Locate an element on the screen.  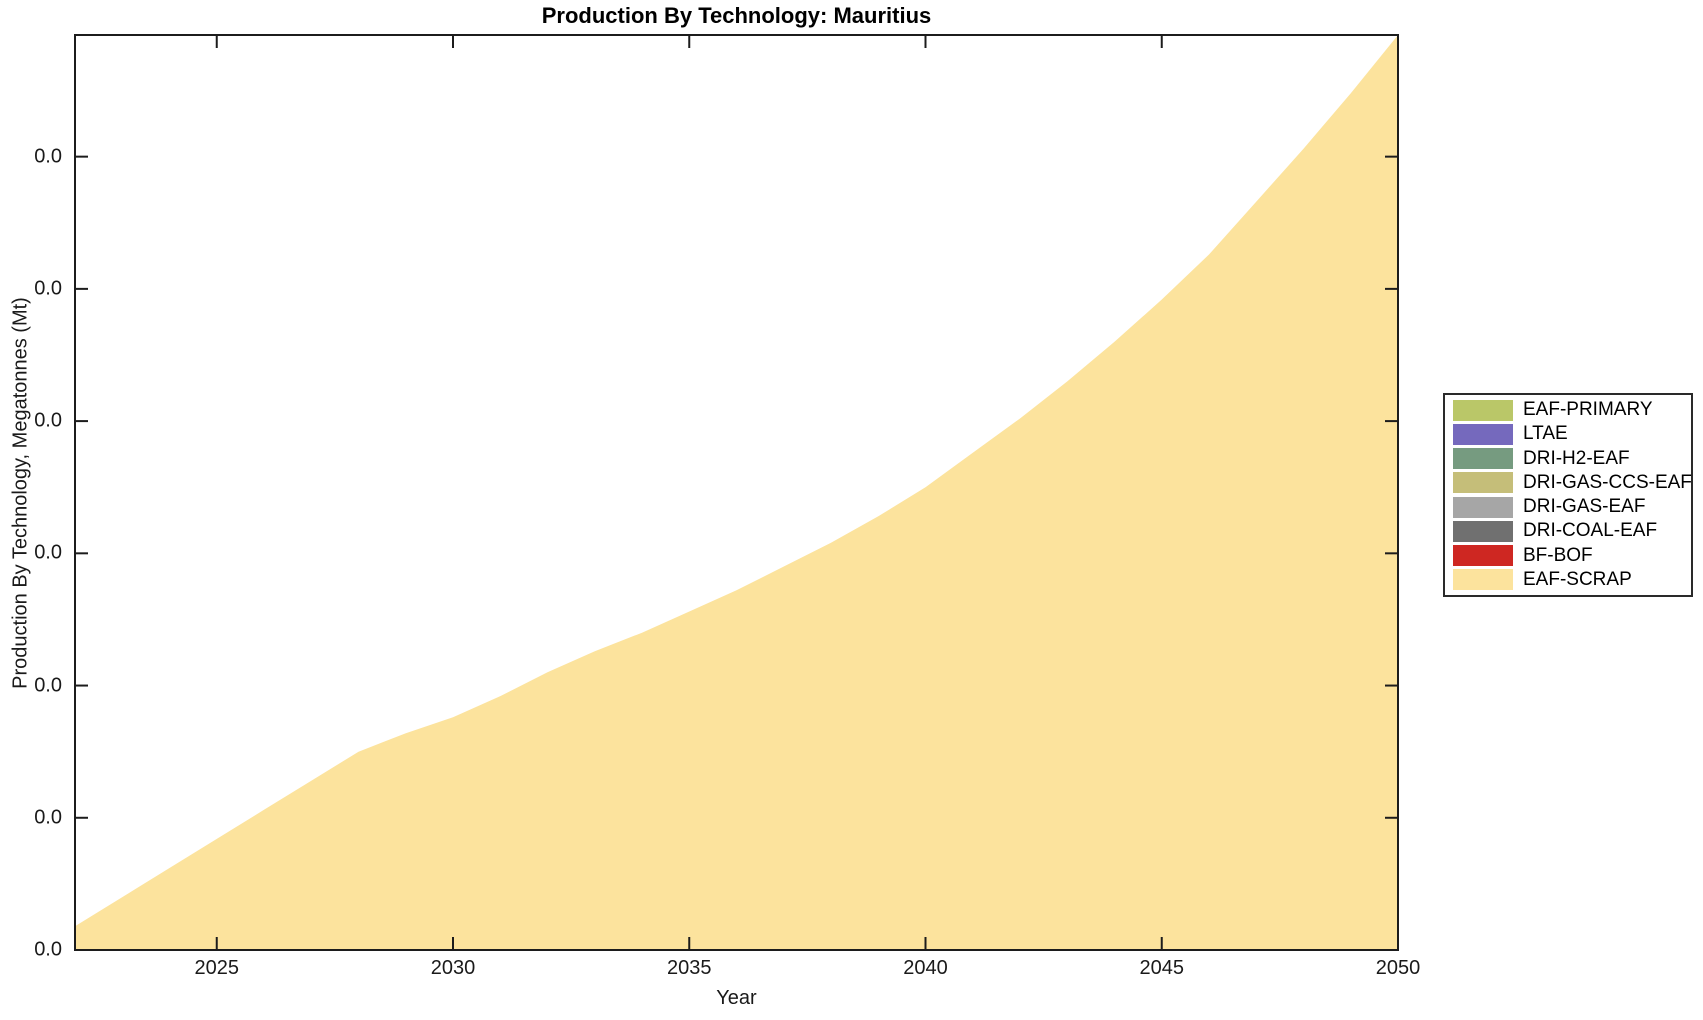
legend-swatch-ltae is located at coordinates (1483, 434).